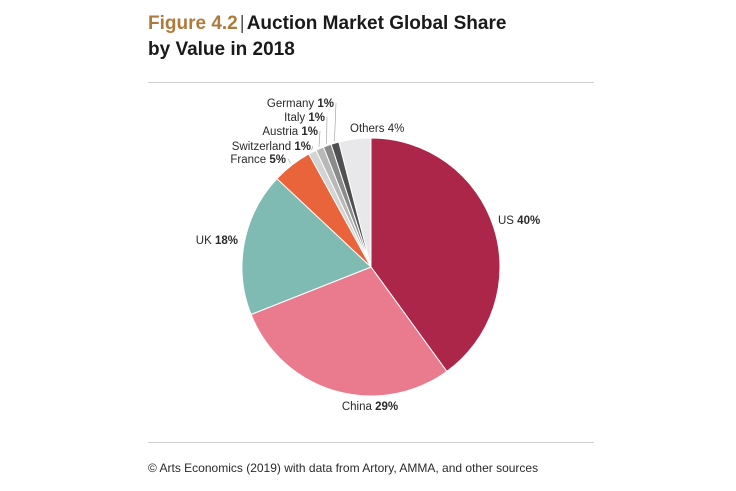 This screenshot has height=491, width=736. I want to click on slice-others, so click(355, 202).